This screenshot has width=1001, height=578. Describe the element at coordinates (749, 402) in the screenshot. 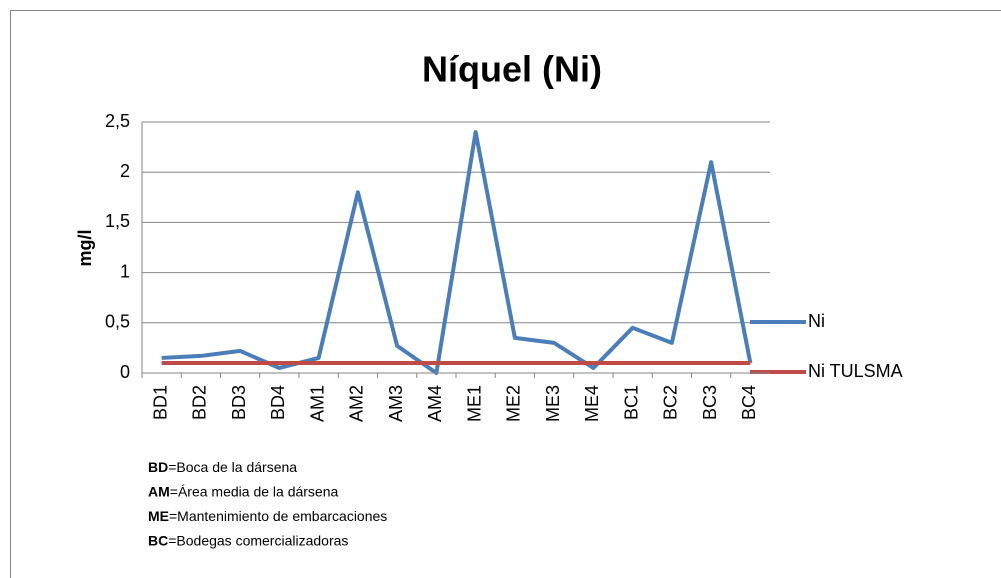

I see `x-tick-label: BC4` at that location.